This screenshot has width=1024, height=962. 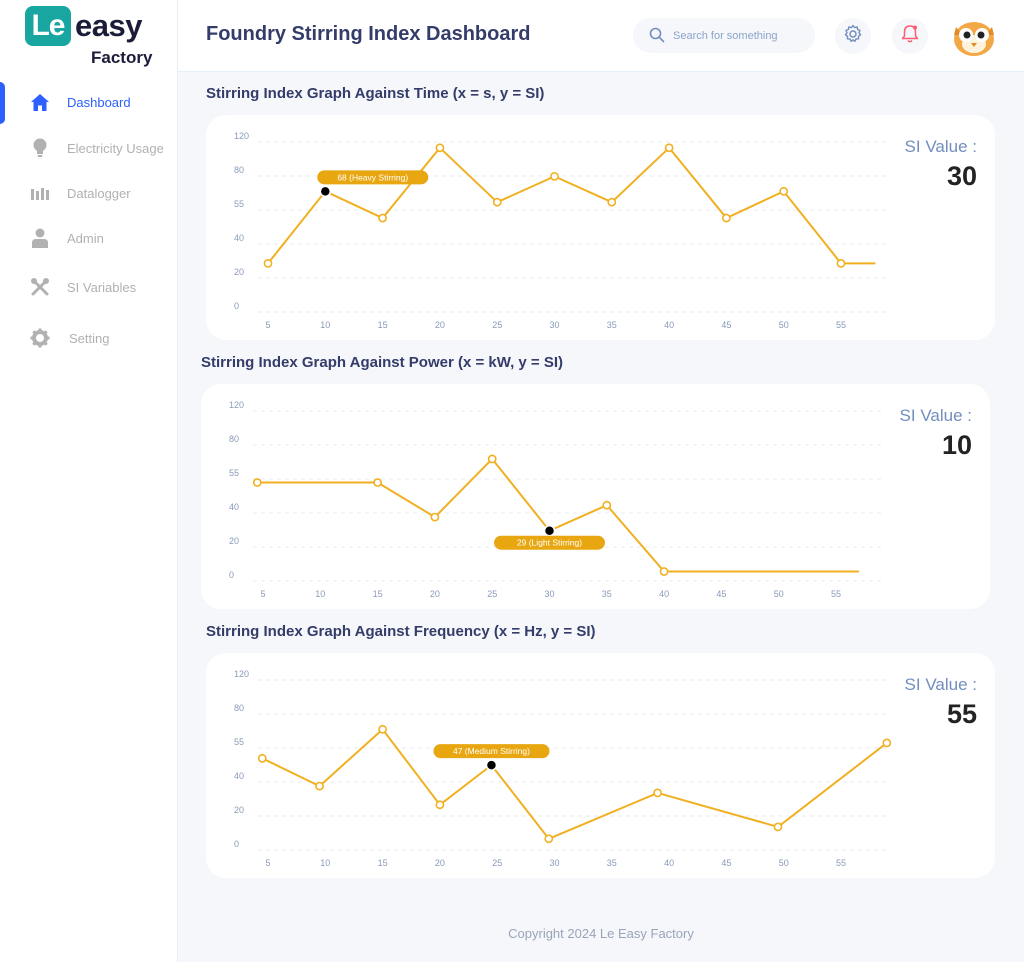 What do you see at coordinates (657, 37) in the screenshot?
I see `search-icon` at bounding box center [657, 37].